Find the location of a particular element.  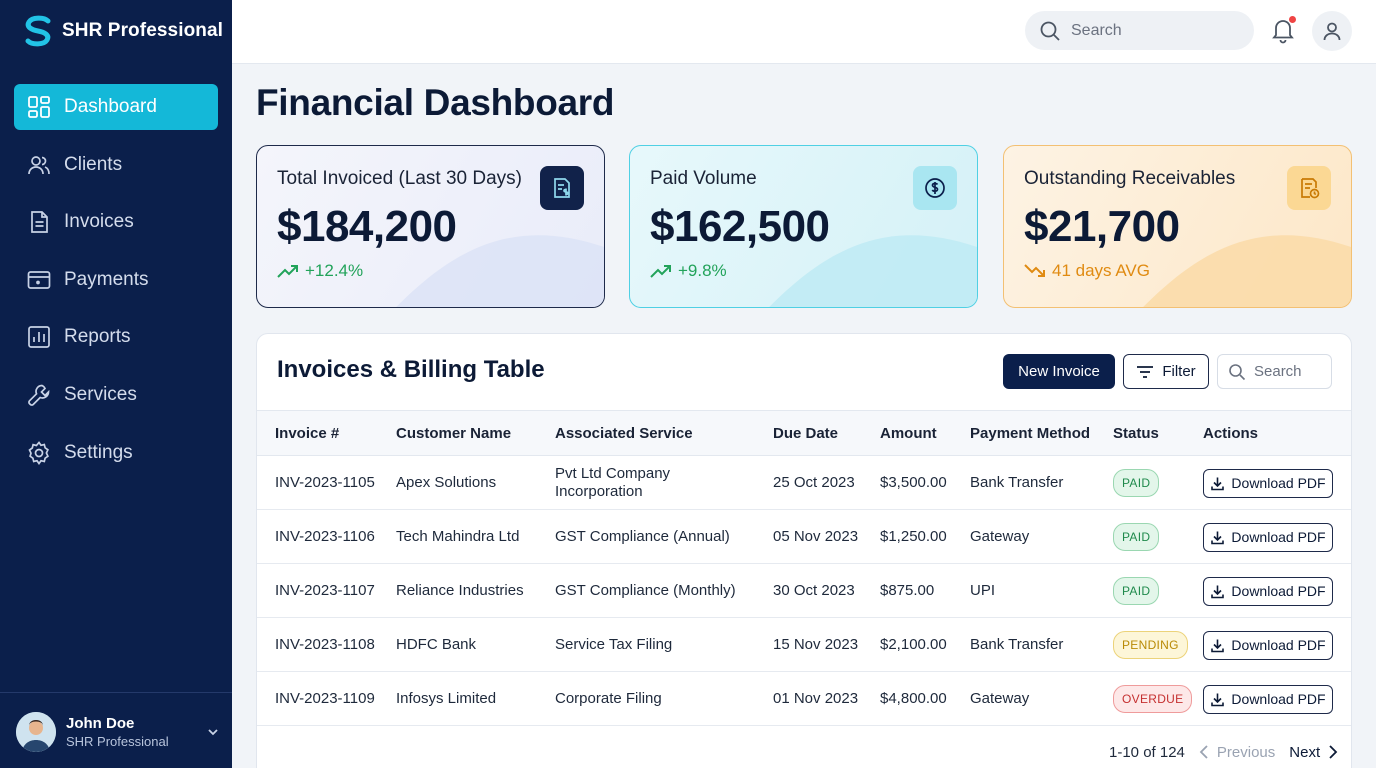

status-badge: OVERDUE is located at coordinates (1153, 699).